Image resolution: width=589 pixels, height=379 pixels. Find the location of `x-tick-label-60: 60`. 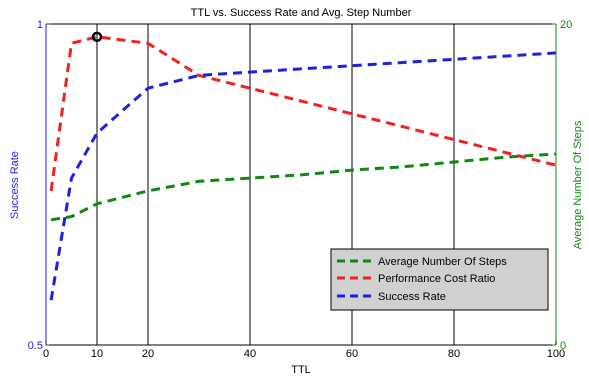

x-tick-label-60: 60 is located at coordinates (352, 354).